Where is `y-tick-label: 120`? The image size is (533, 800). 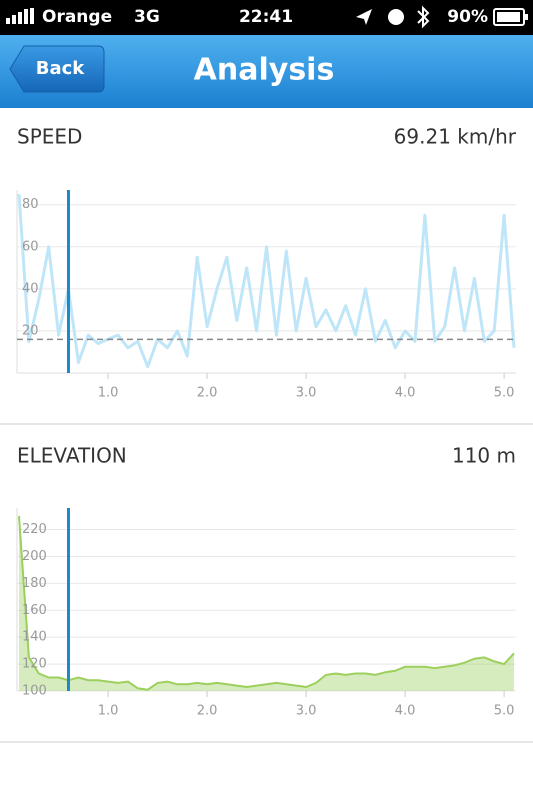 y-tick-label: 120 is located at coordinates (34, 664).